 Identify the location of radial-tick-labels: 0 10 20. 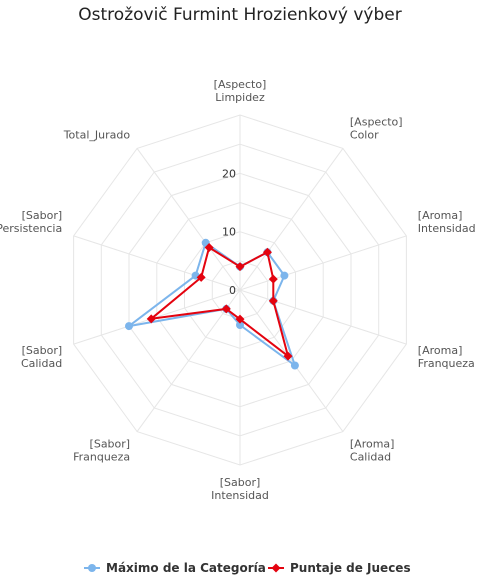
(229, 232).